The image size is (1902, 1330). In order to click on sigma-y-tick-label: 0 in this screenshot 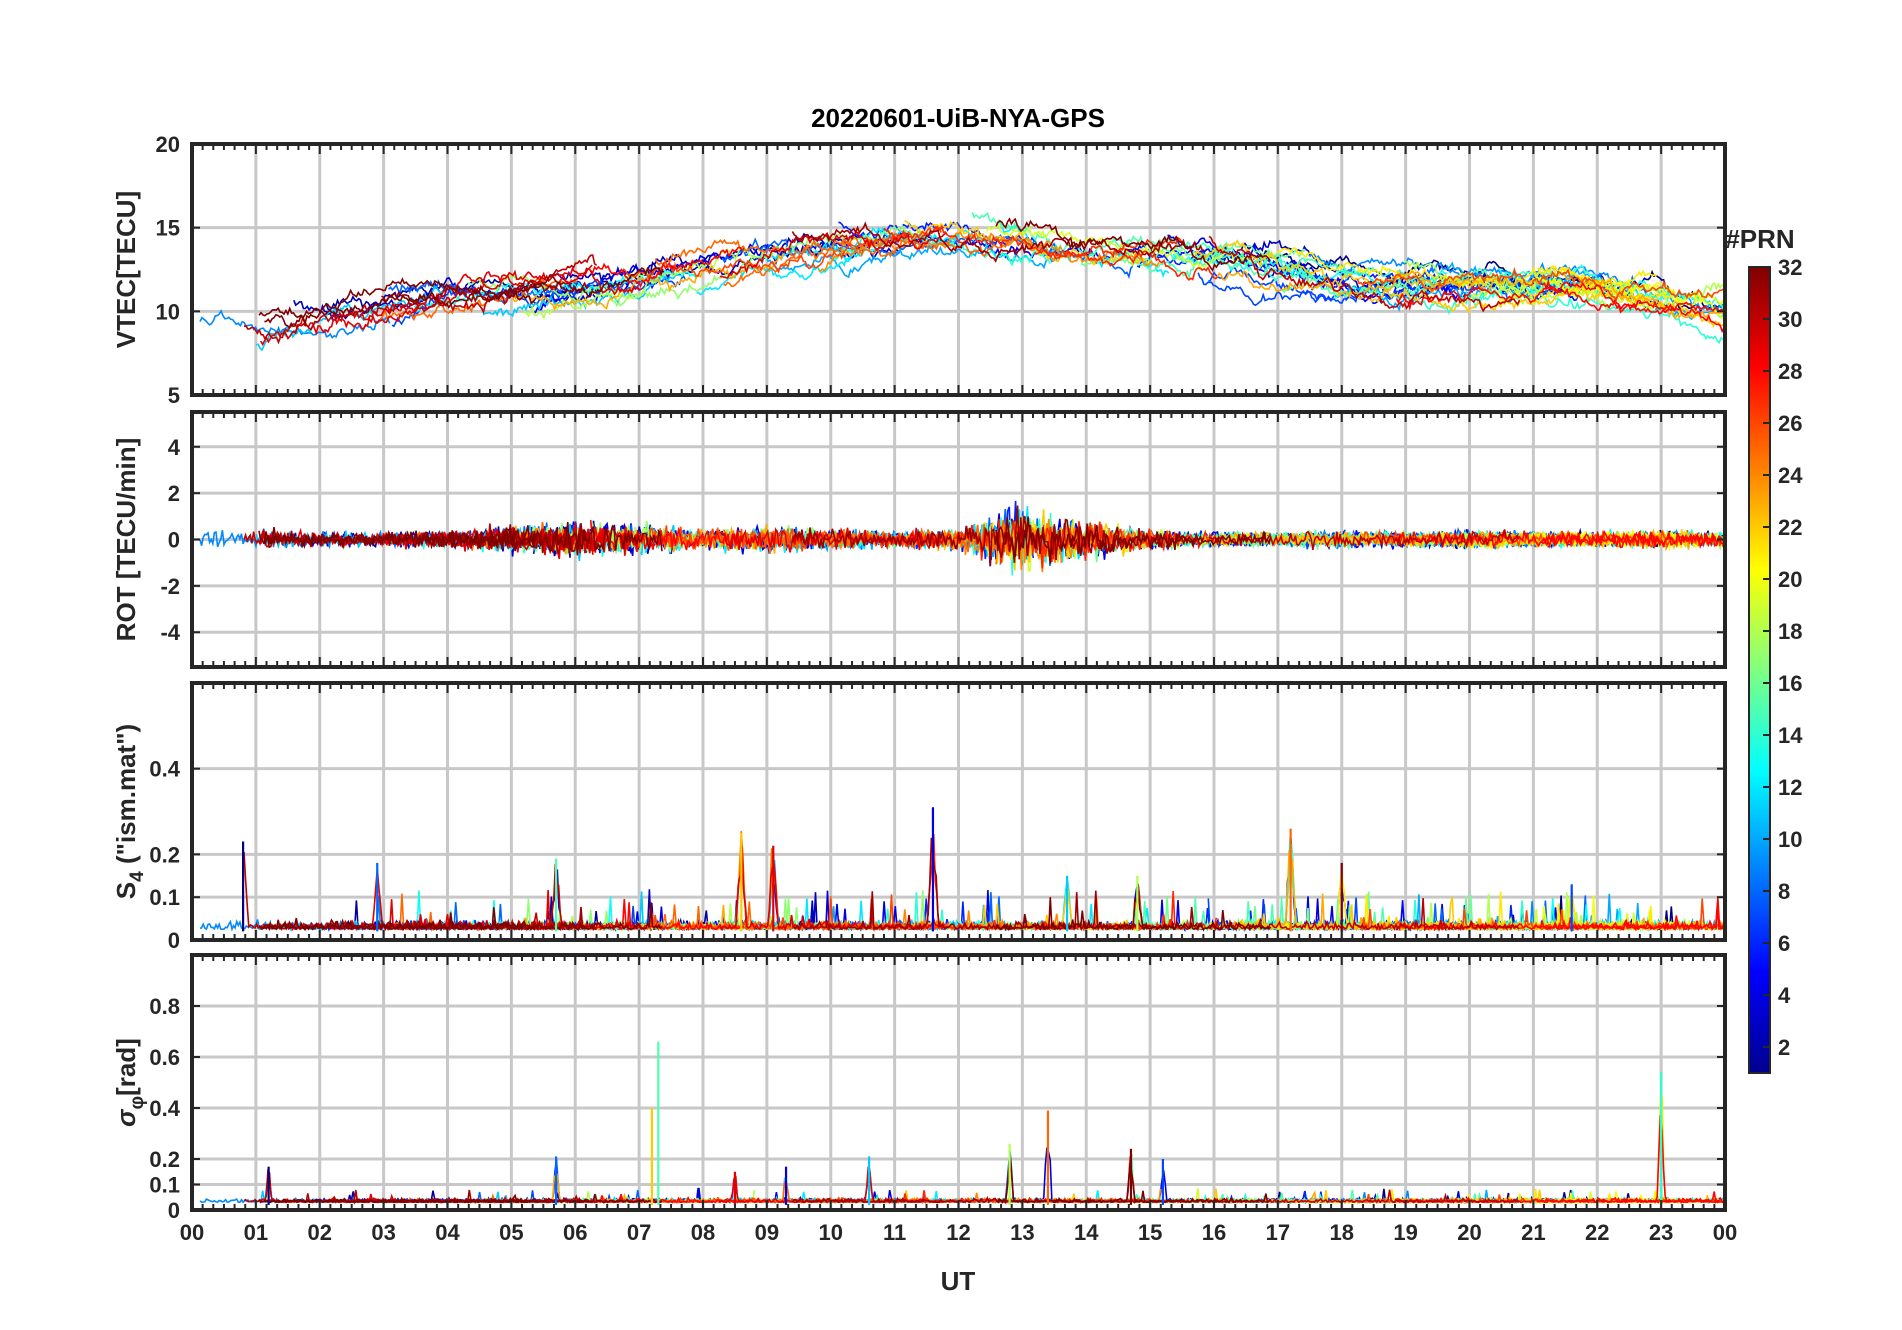, I will do `click(174, 1210)`.